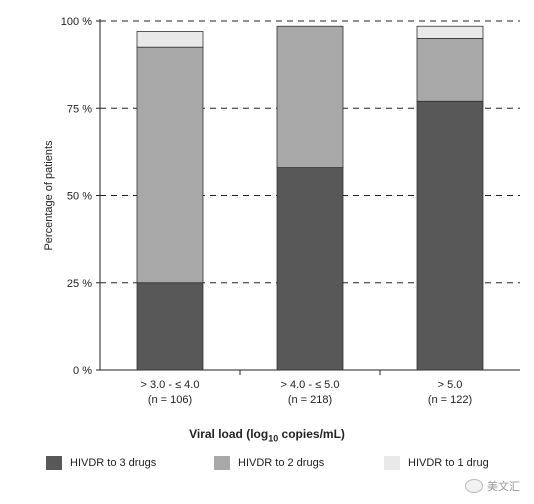 The image size is (534, 504). What do you see at coordinates (450, 400) in the screenshot?
I see `x-tick-sublabel: (n = 122)` at bounding box center [450, 400].